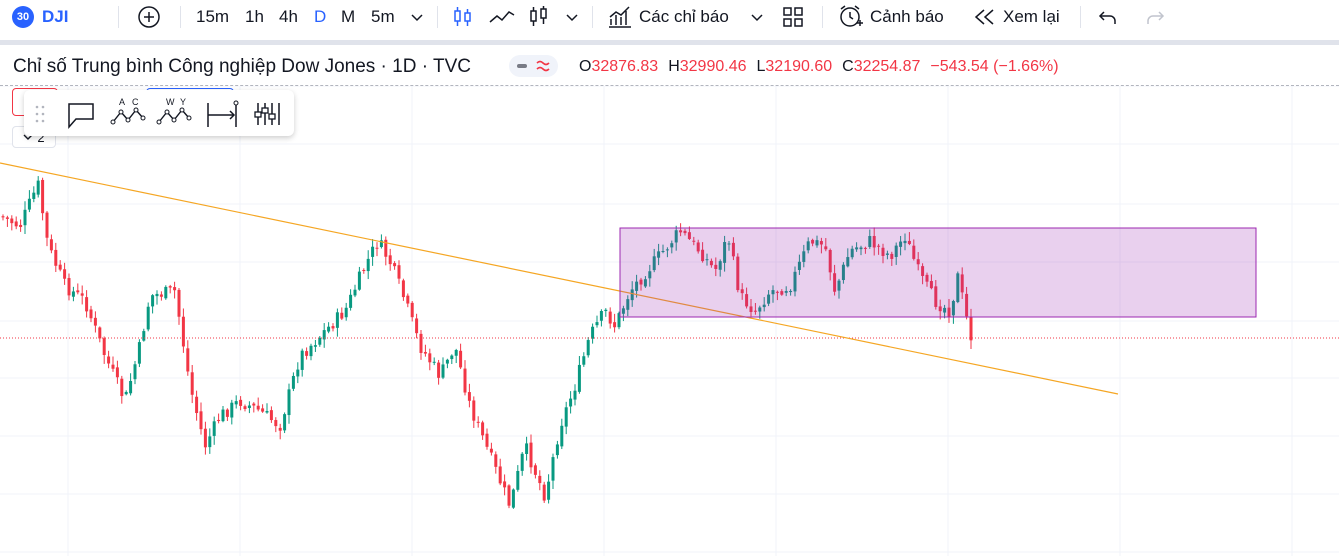 Image resolution: width=1339 pixels, height=556 pixels. I want to click on interval-1h: 1h, so click(254, 16).